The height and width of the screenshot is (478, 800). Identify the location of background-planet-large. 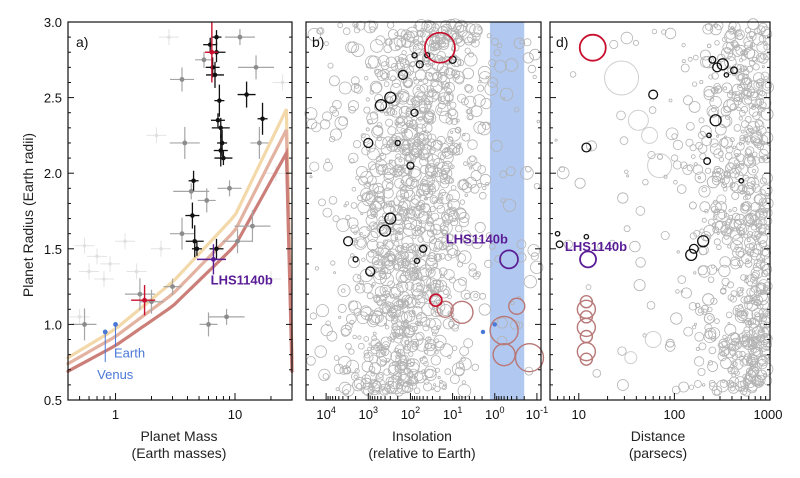
(622, 78).